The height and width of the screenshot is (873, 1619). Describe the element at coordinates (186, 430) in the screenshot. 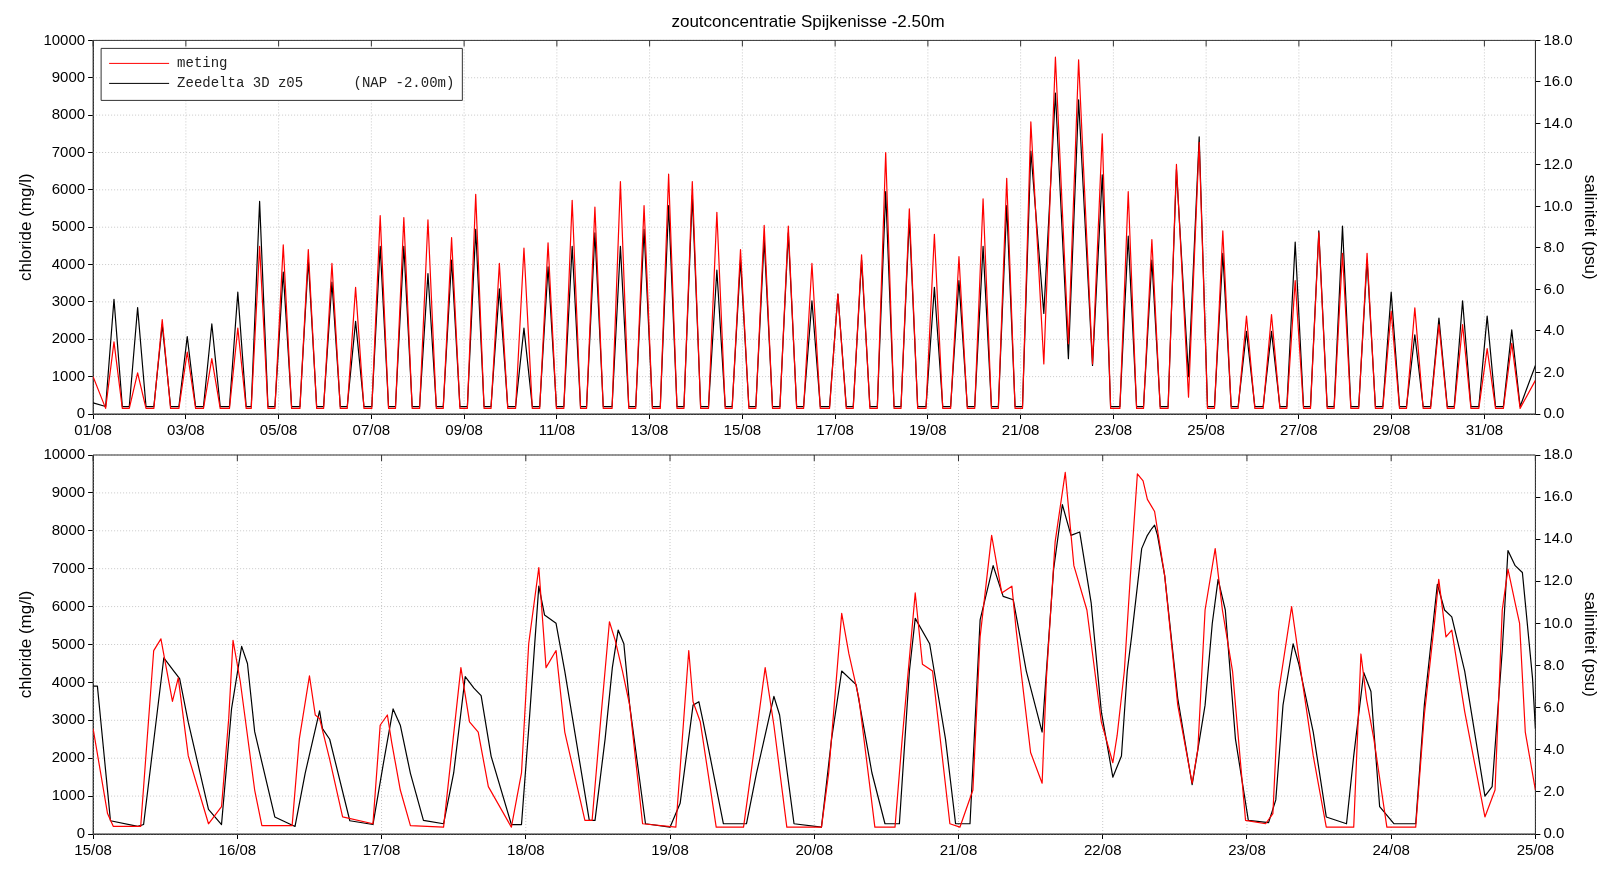

I see `x-tick-label: 03/08` at that location.